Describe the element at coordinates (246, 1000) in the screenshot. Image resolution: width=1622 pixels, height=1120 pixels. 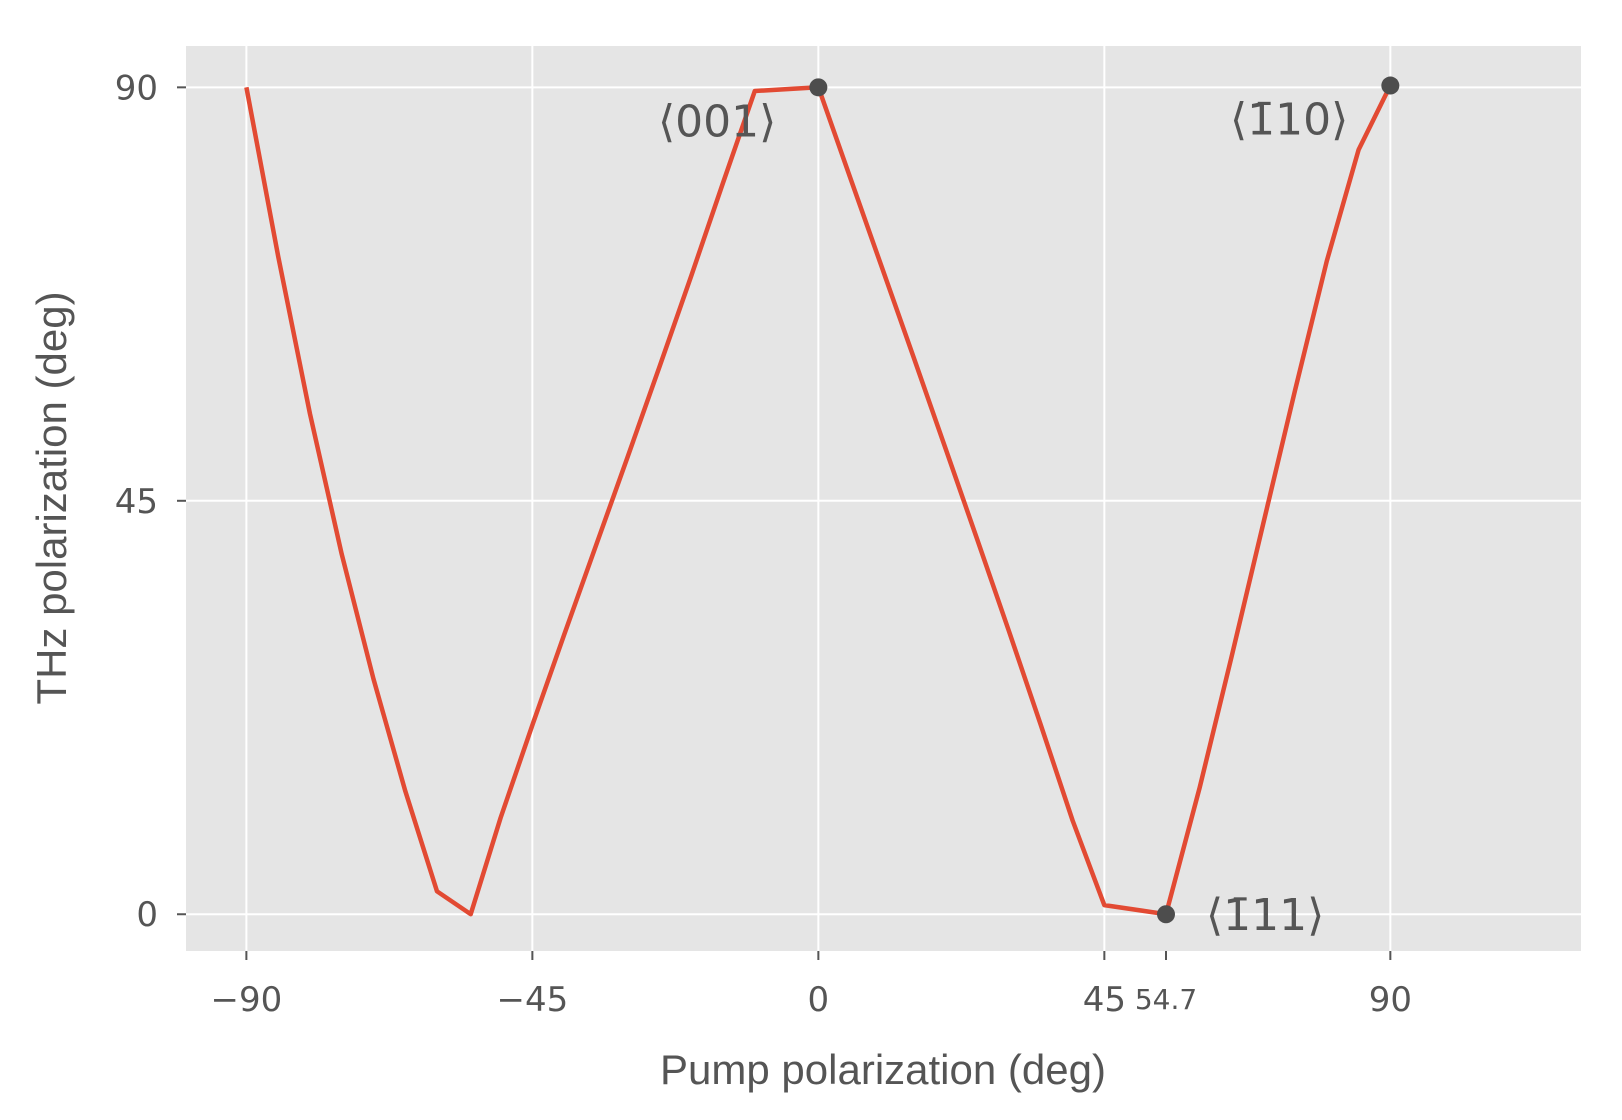
I see `x-tick-label: −90` at that location.